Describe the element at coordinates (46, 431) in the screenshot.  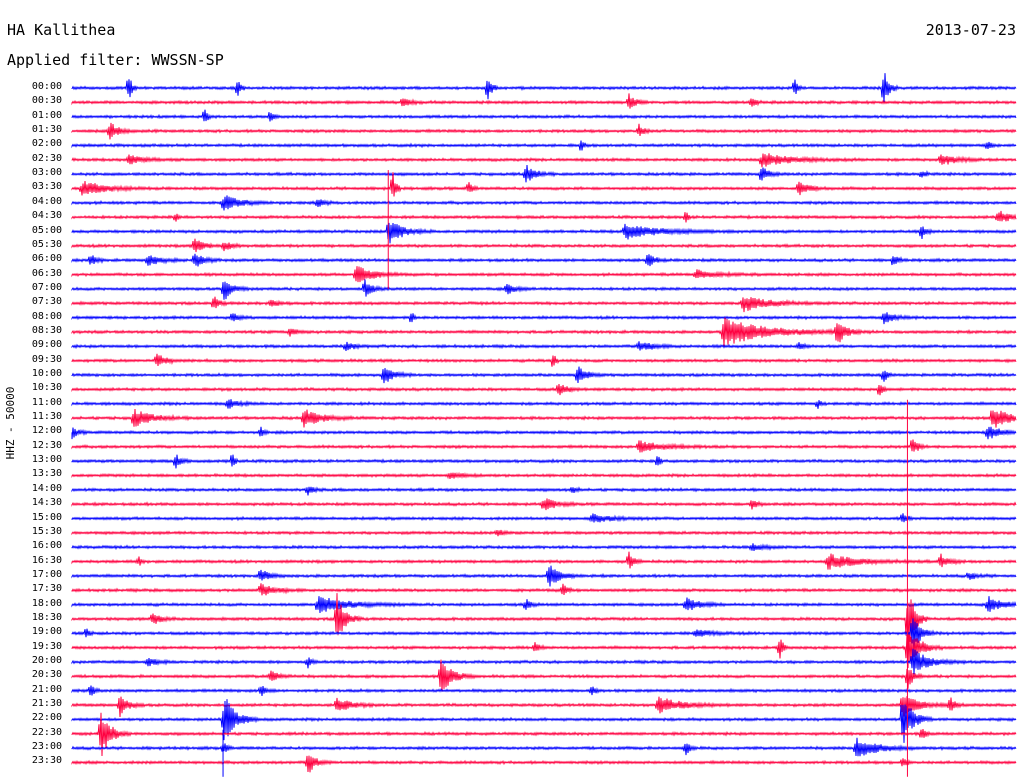
I see `time-label: 12:00` at that location.